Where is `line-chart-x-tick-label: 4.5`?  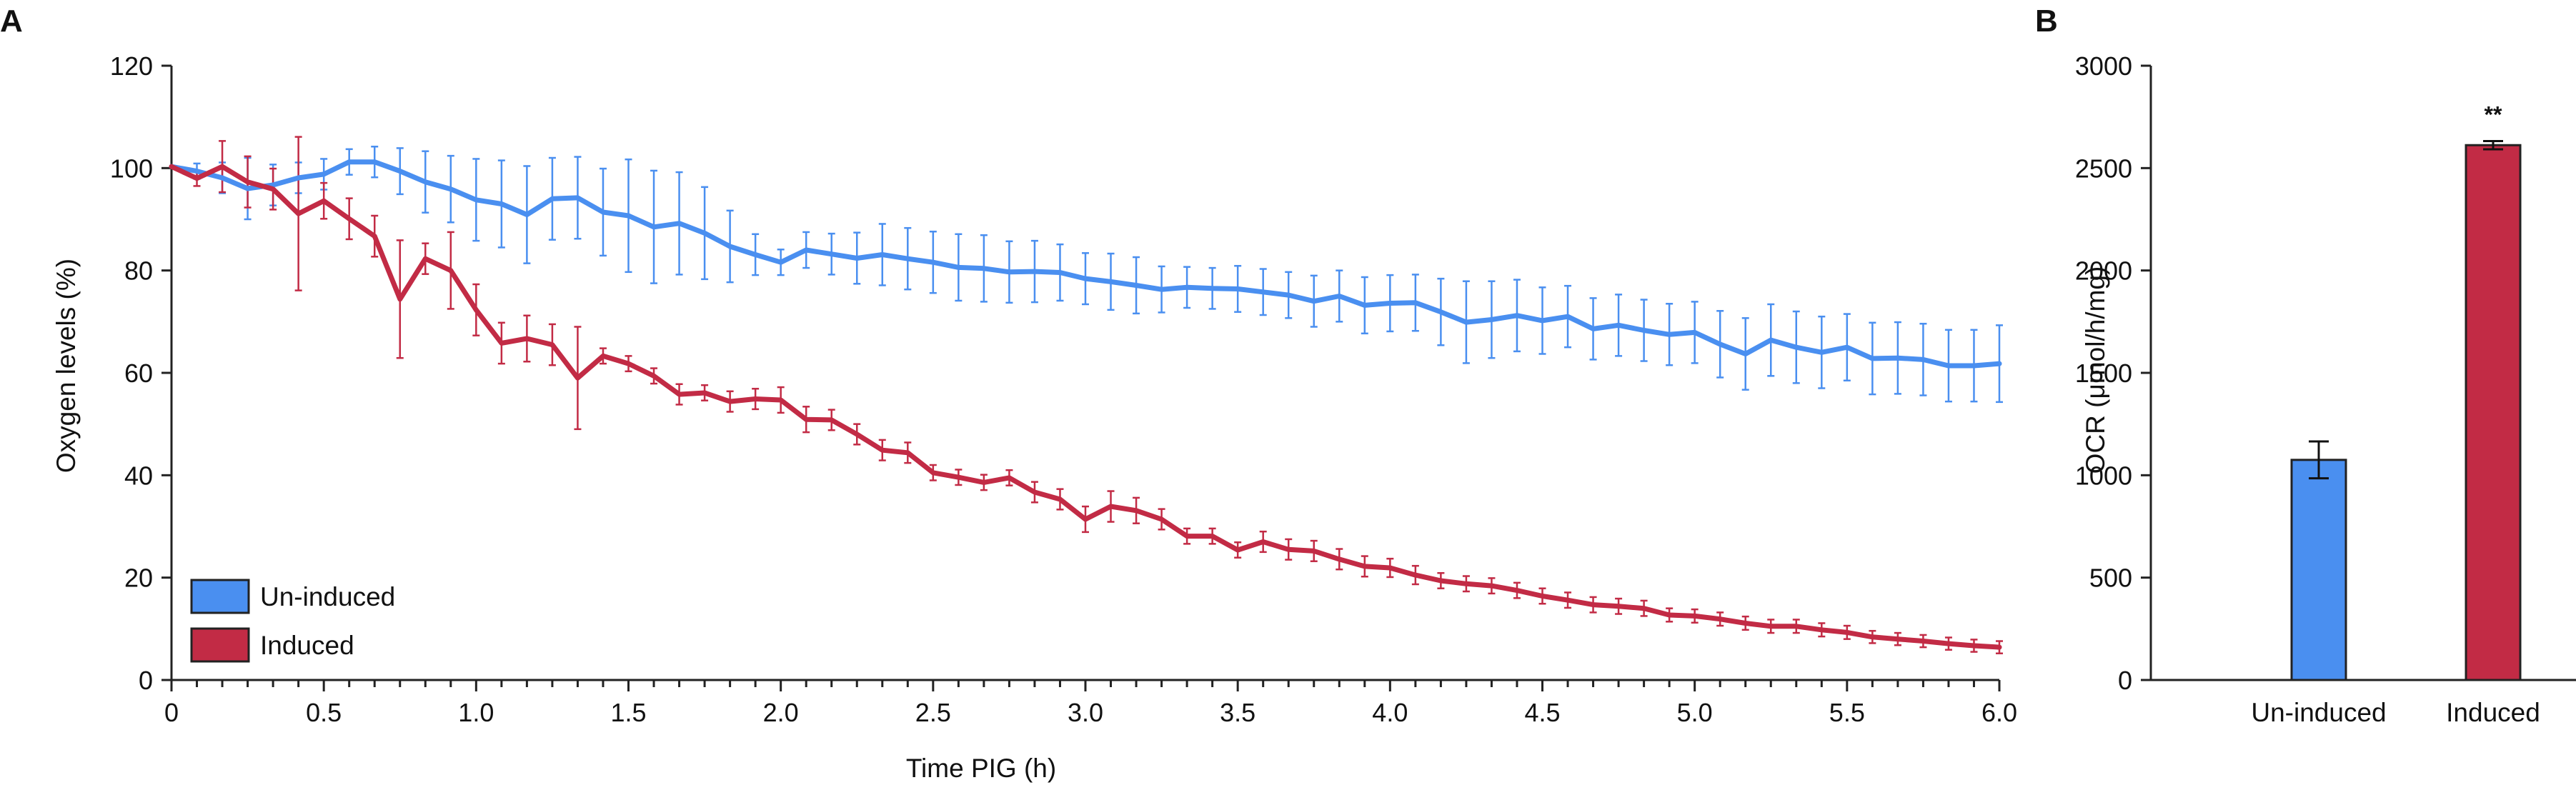
line-chart-x-tick-label: 4.5 is located at coordinates (1542, 712).